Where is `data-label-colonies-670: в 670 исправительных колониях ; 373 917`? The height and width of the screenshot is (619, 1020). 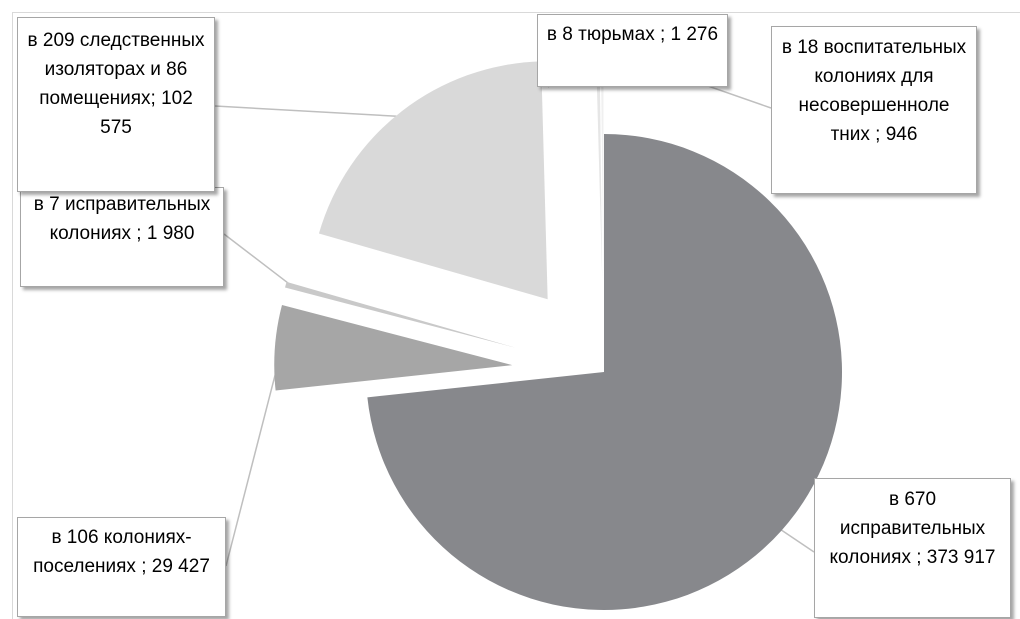 data-label-colonies-670: в 670 исправительных колониях ; 373 917 is located at coordinates (912, 548).